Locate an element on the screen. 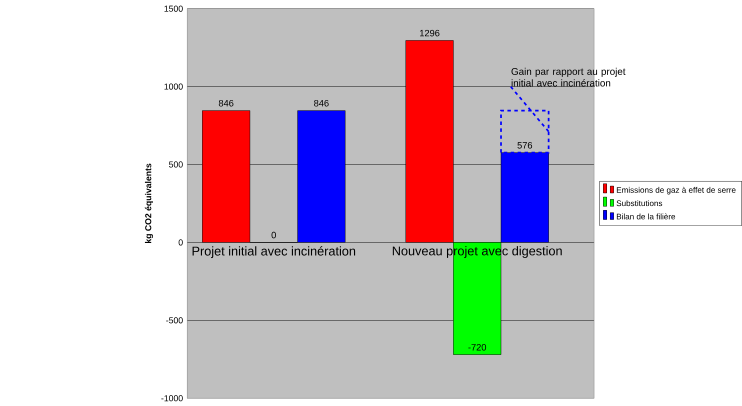 Image resolution: width=742 pixels, height=406 pixels. data-label: 1296 is located at coordinates (430, 33).